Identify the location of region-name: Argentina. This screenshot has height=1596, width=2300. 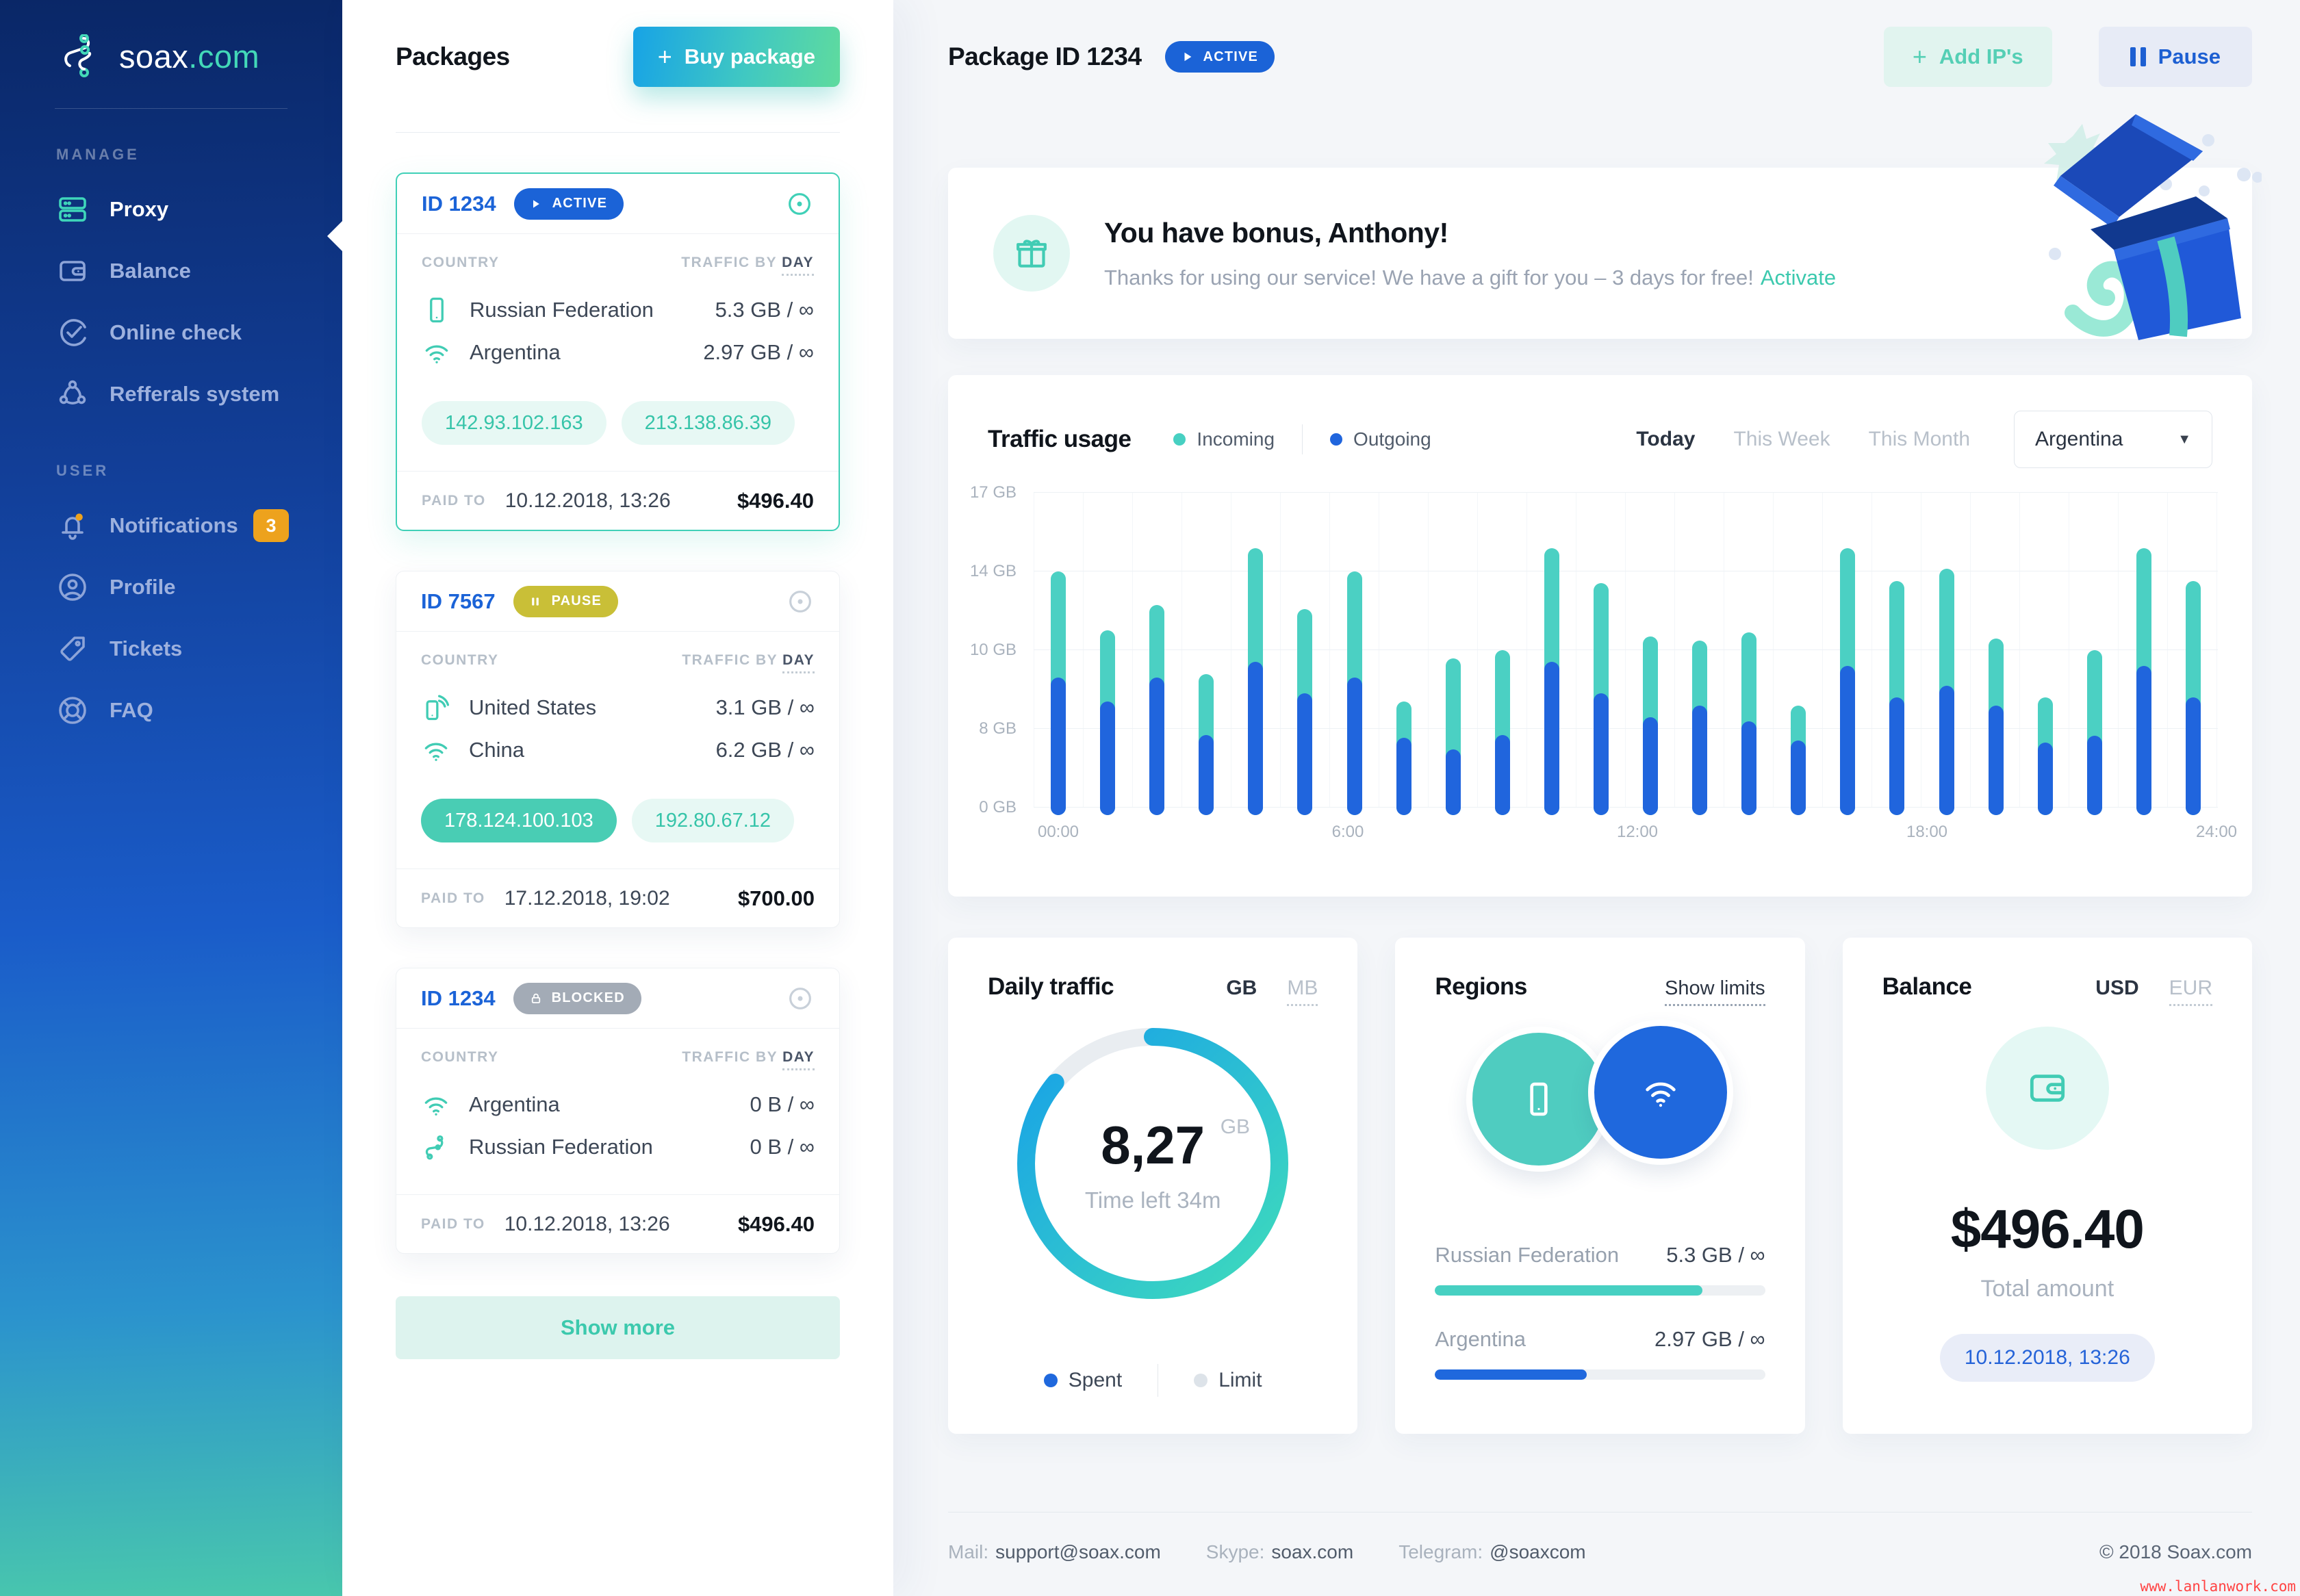
(1480, 1339).